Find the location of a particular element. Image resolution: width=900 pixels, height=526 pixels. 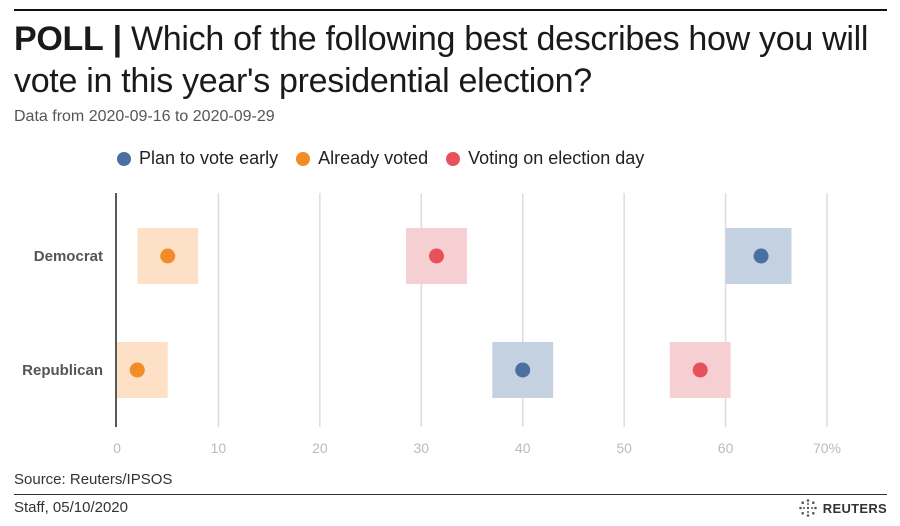

x-tick-label: 30 is located at coordinates (421, 448).